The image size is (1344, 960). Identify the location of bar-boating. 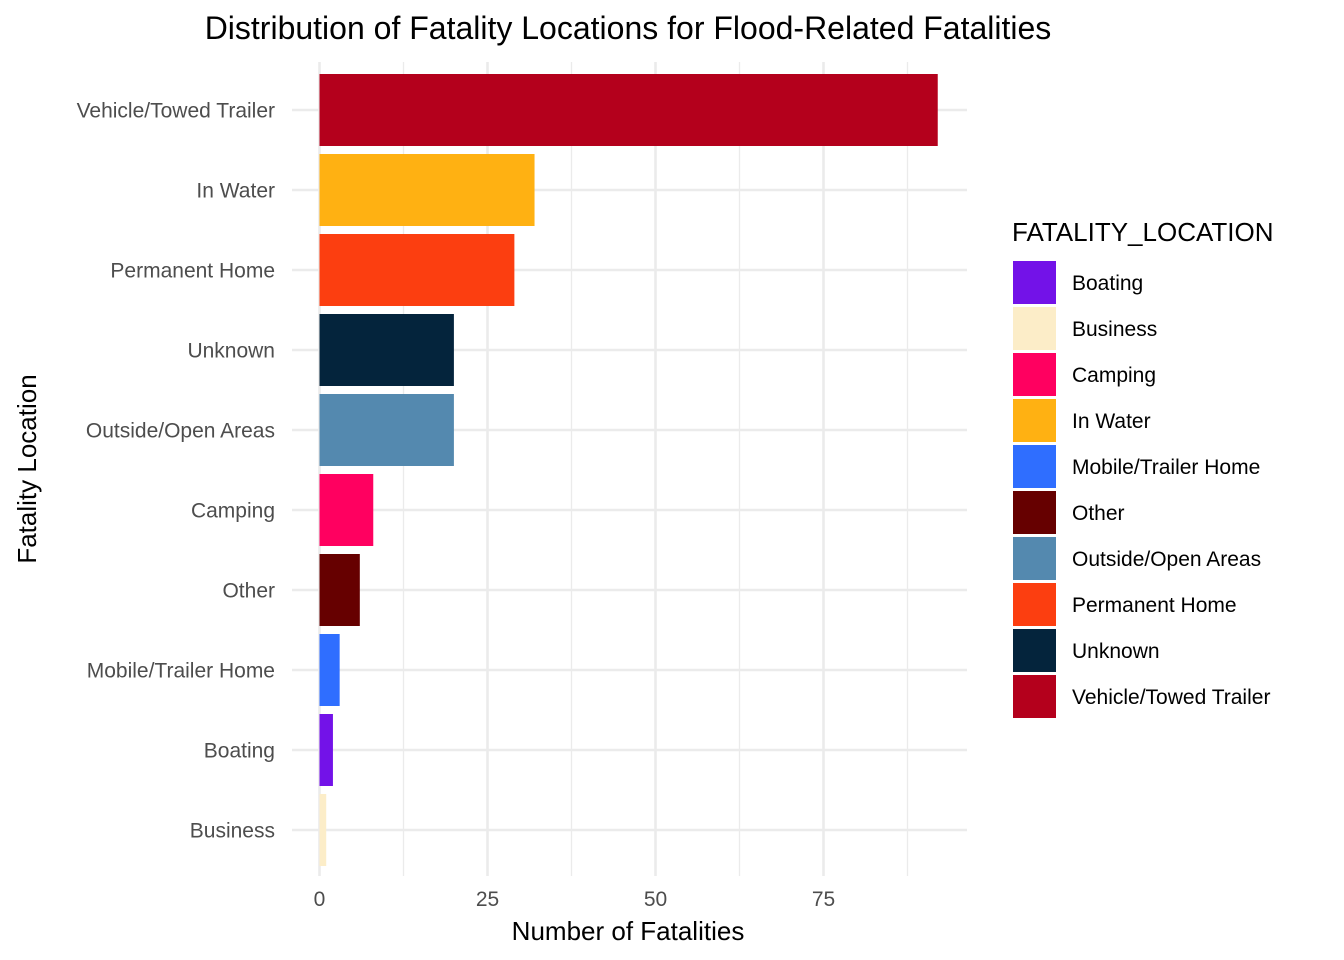
(326, 750).